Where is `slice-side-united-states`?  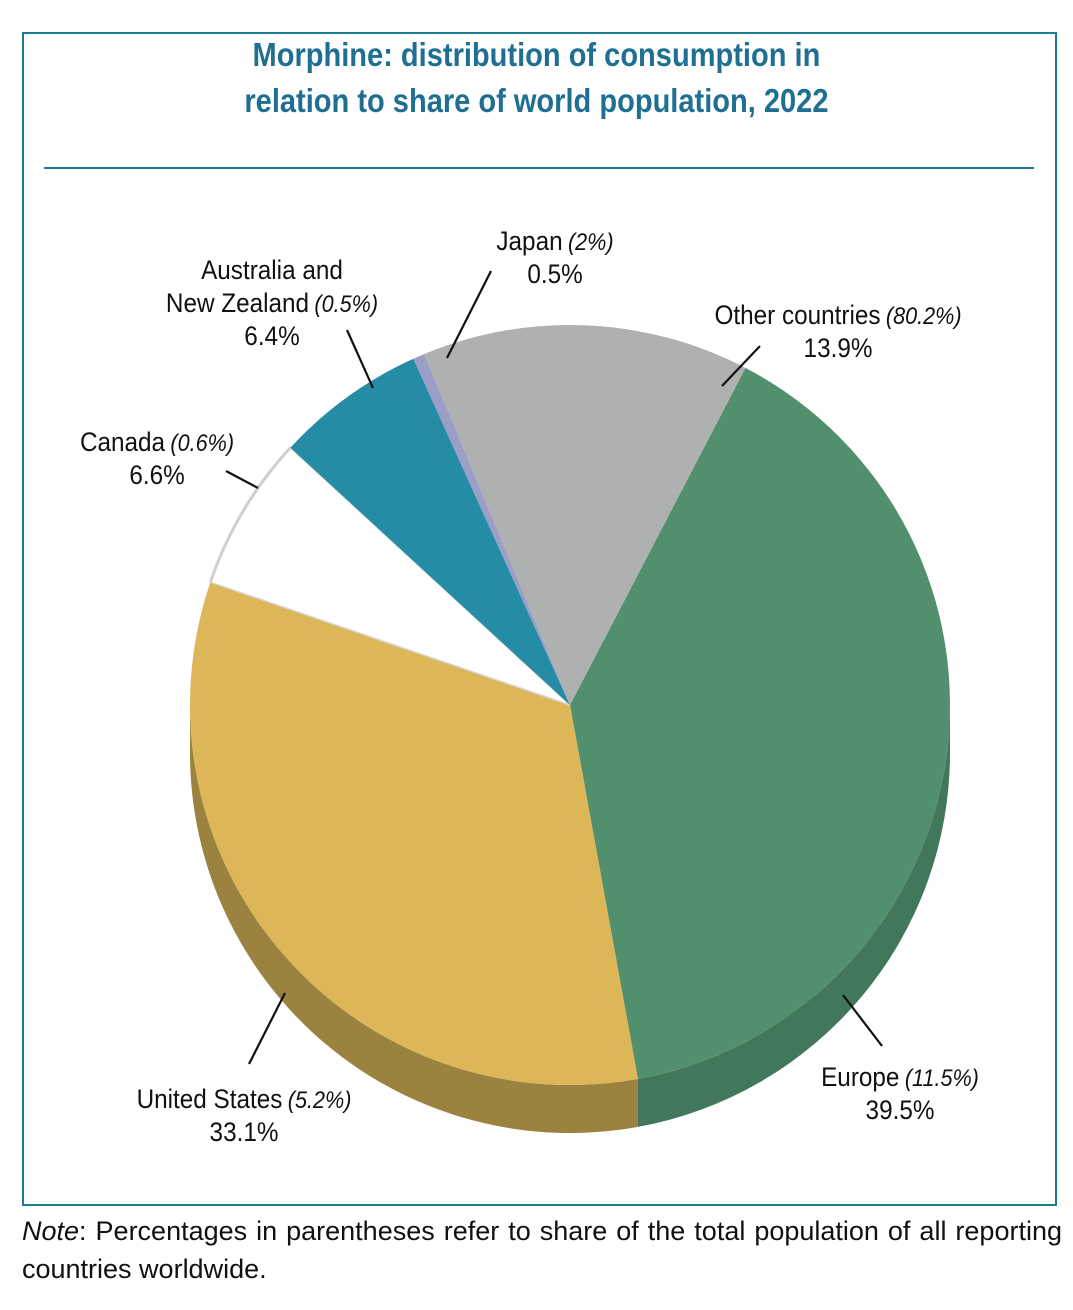 slice-side-united-states is located at coordinates (414, 919).